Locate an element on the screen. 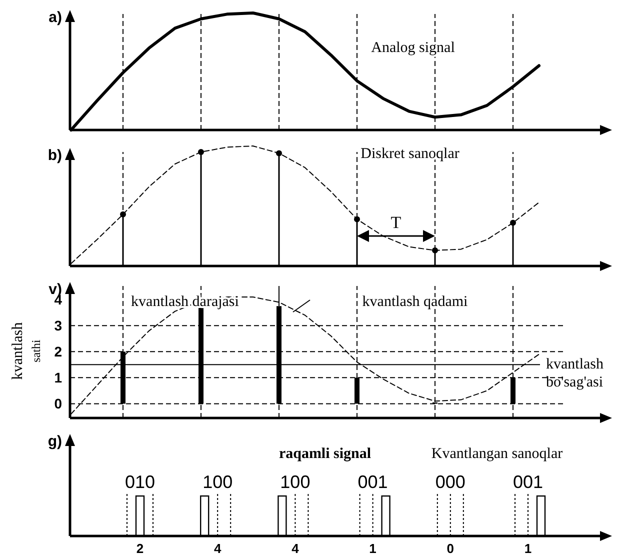  text: 010 is located at coordinates (140, 482).